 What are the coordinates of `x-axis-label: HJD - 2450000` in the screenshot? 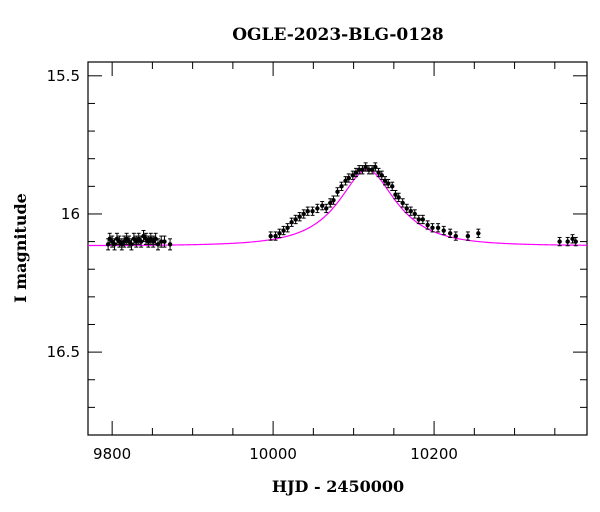 It's located at (338, 486).